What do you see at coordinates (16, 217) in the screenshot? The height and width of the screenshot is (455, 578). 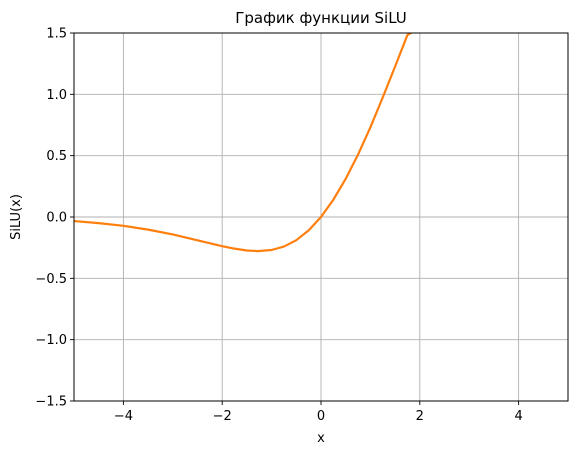 I see `y-axis-label: SiLU(x)` at bounding box center [16, 217].